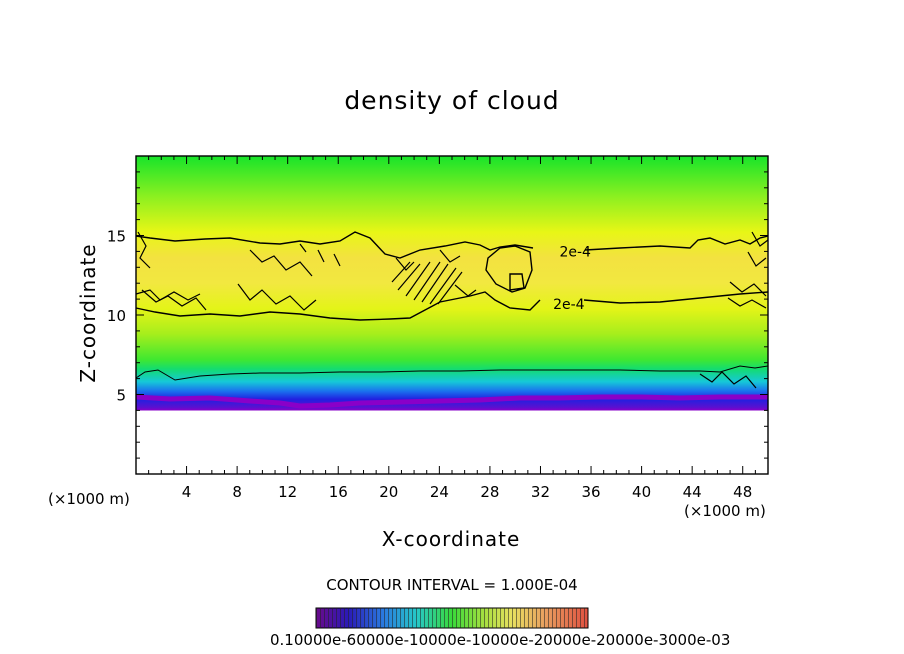 The image size is (904, 654). Describe the element at coordinates (187, 492) in the screenshot. I see `x-tick-label: 4` at that location.